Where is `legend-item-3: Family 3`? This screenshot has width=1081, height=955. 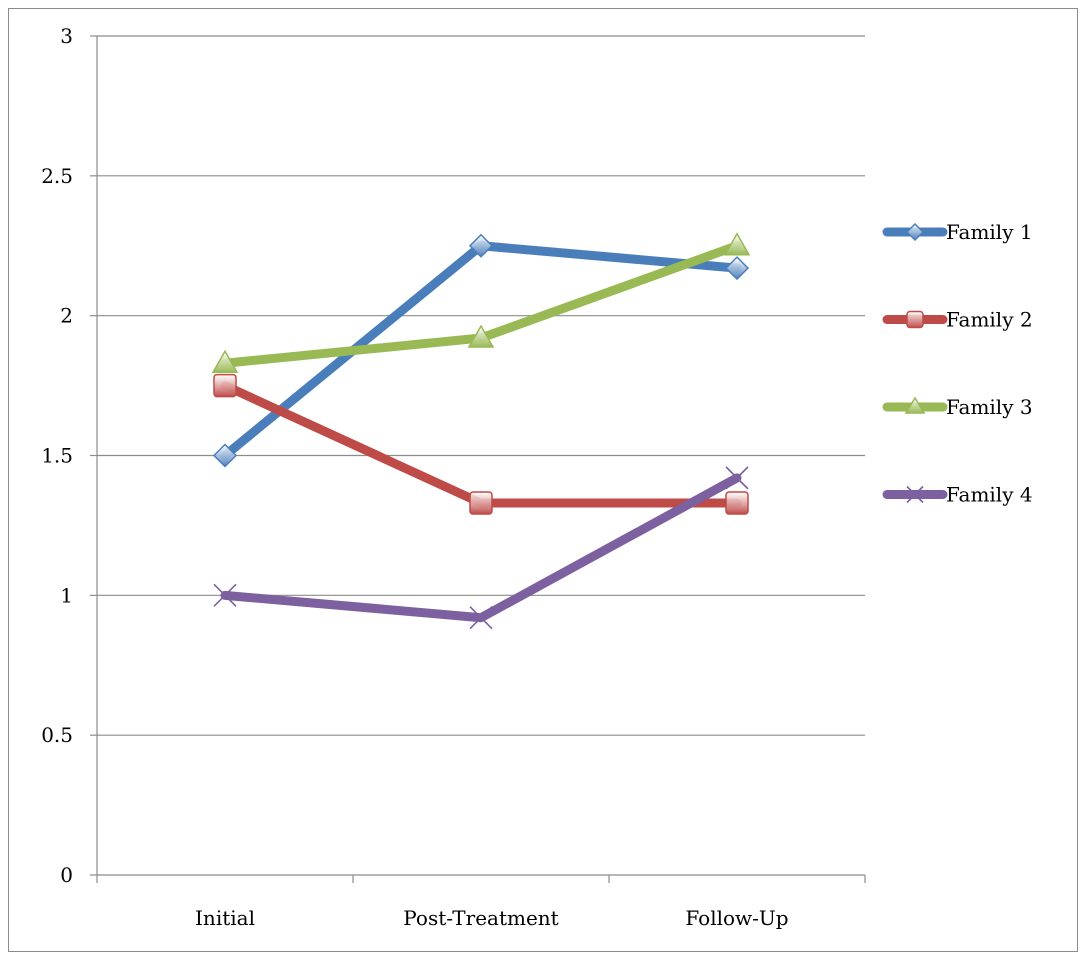 legend-item-3: Family 3 is located at coordinates (957, 407).